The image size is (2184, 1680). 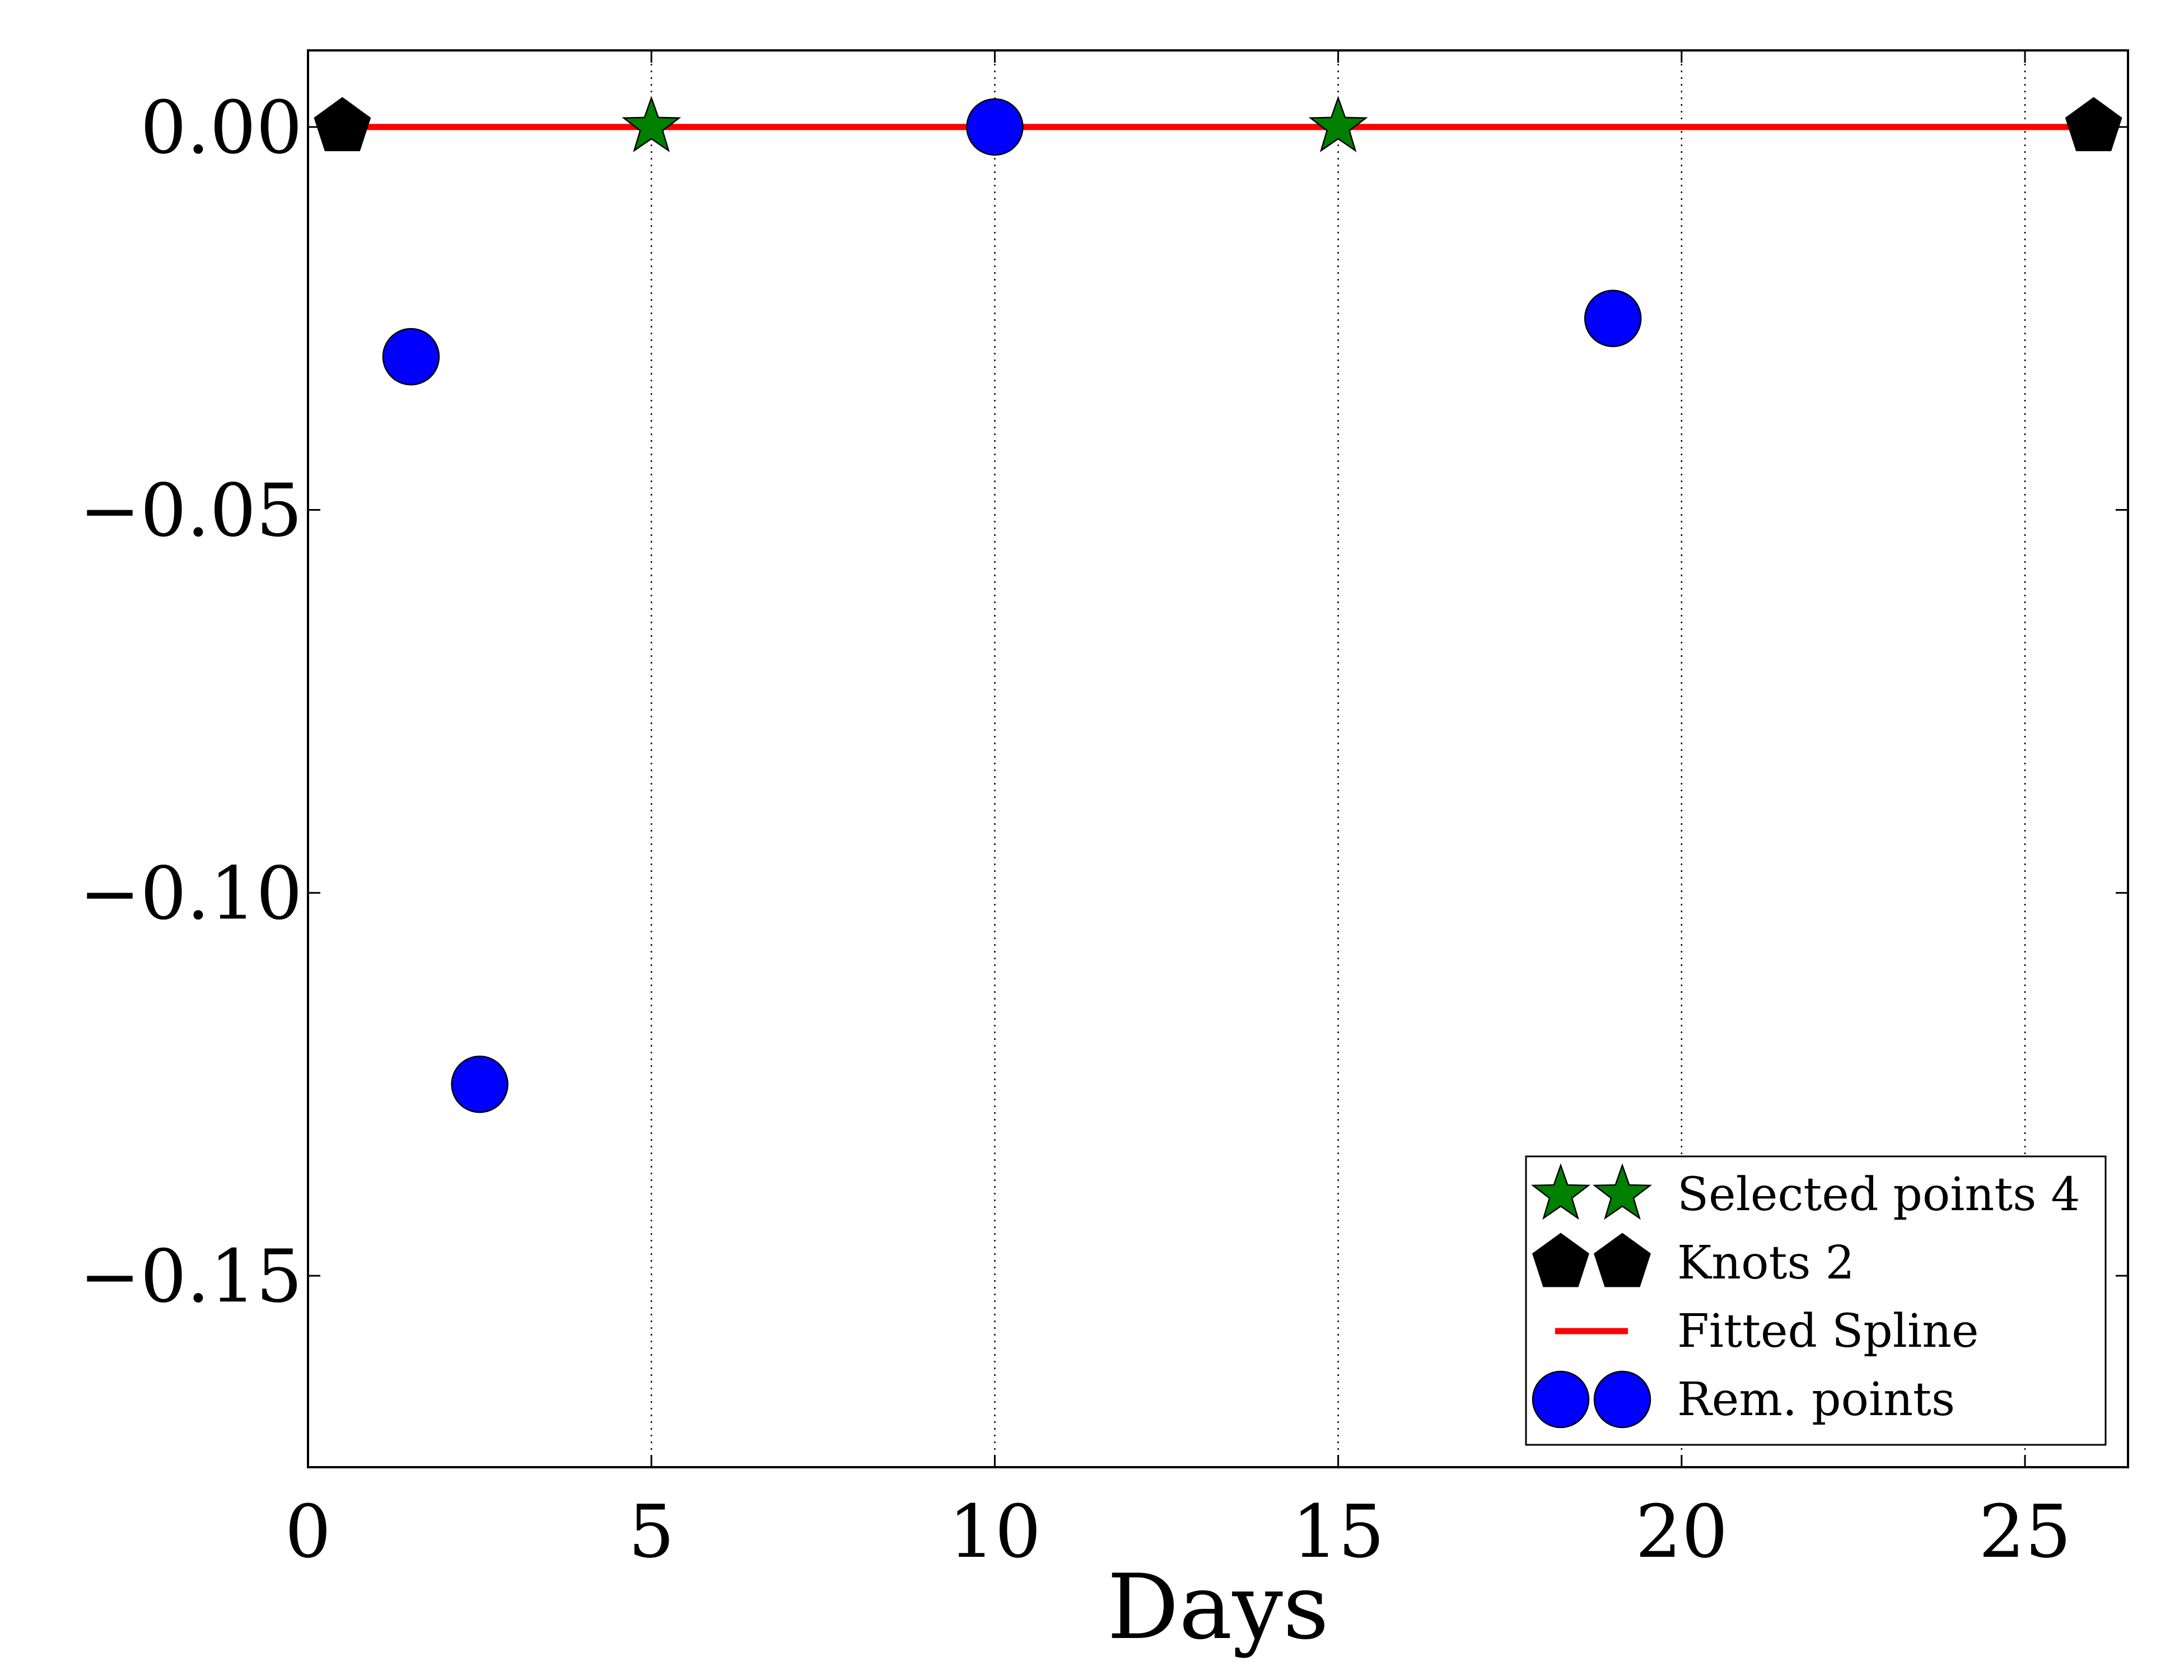 What do you see at coordinates (1879, 1194) in the screenshot?
I see `legend-label: Selected points 4` at bounding box center [1879, 1194].